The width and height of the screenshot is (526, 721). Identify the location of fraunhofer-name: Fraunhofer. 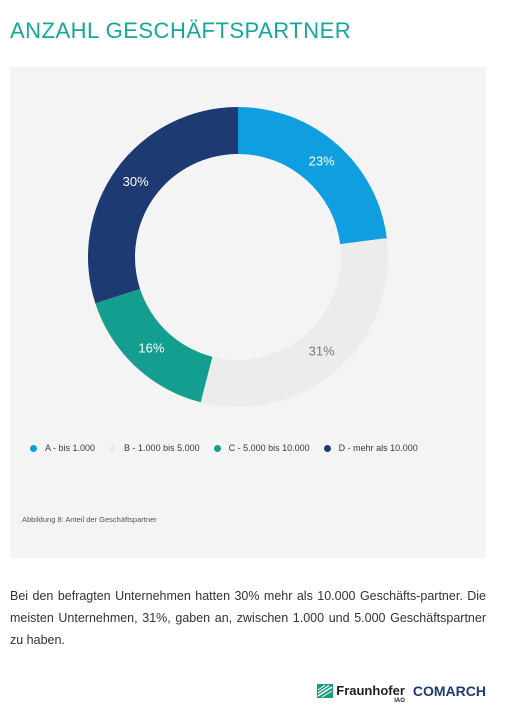
(370, 690).